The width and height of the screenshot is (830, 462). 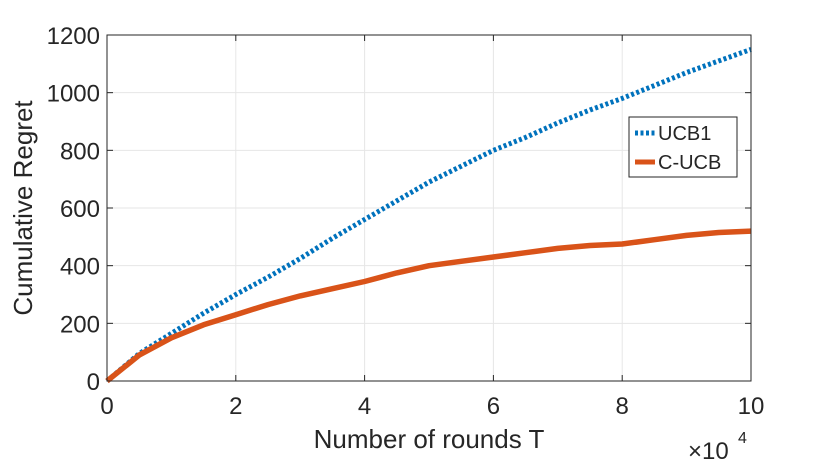 What do you see at coordinates (493, 406) in the screenshot?
I see `x-tick-label: 6` at bounding box center [493, 406].